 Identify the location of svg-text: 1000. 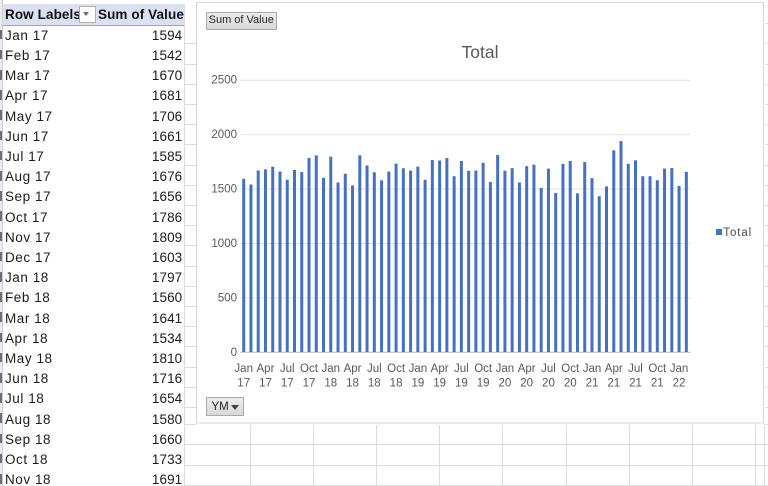
(224, 244).